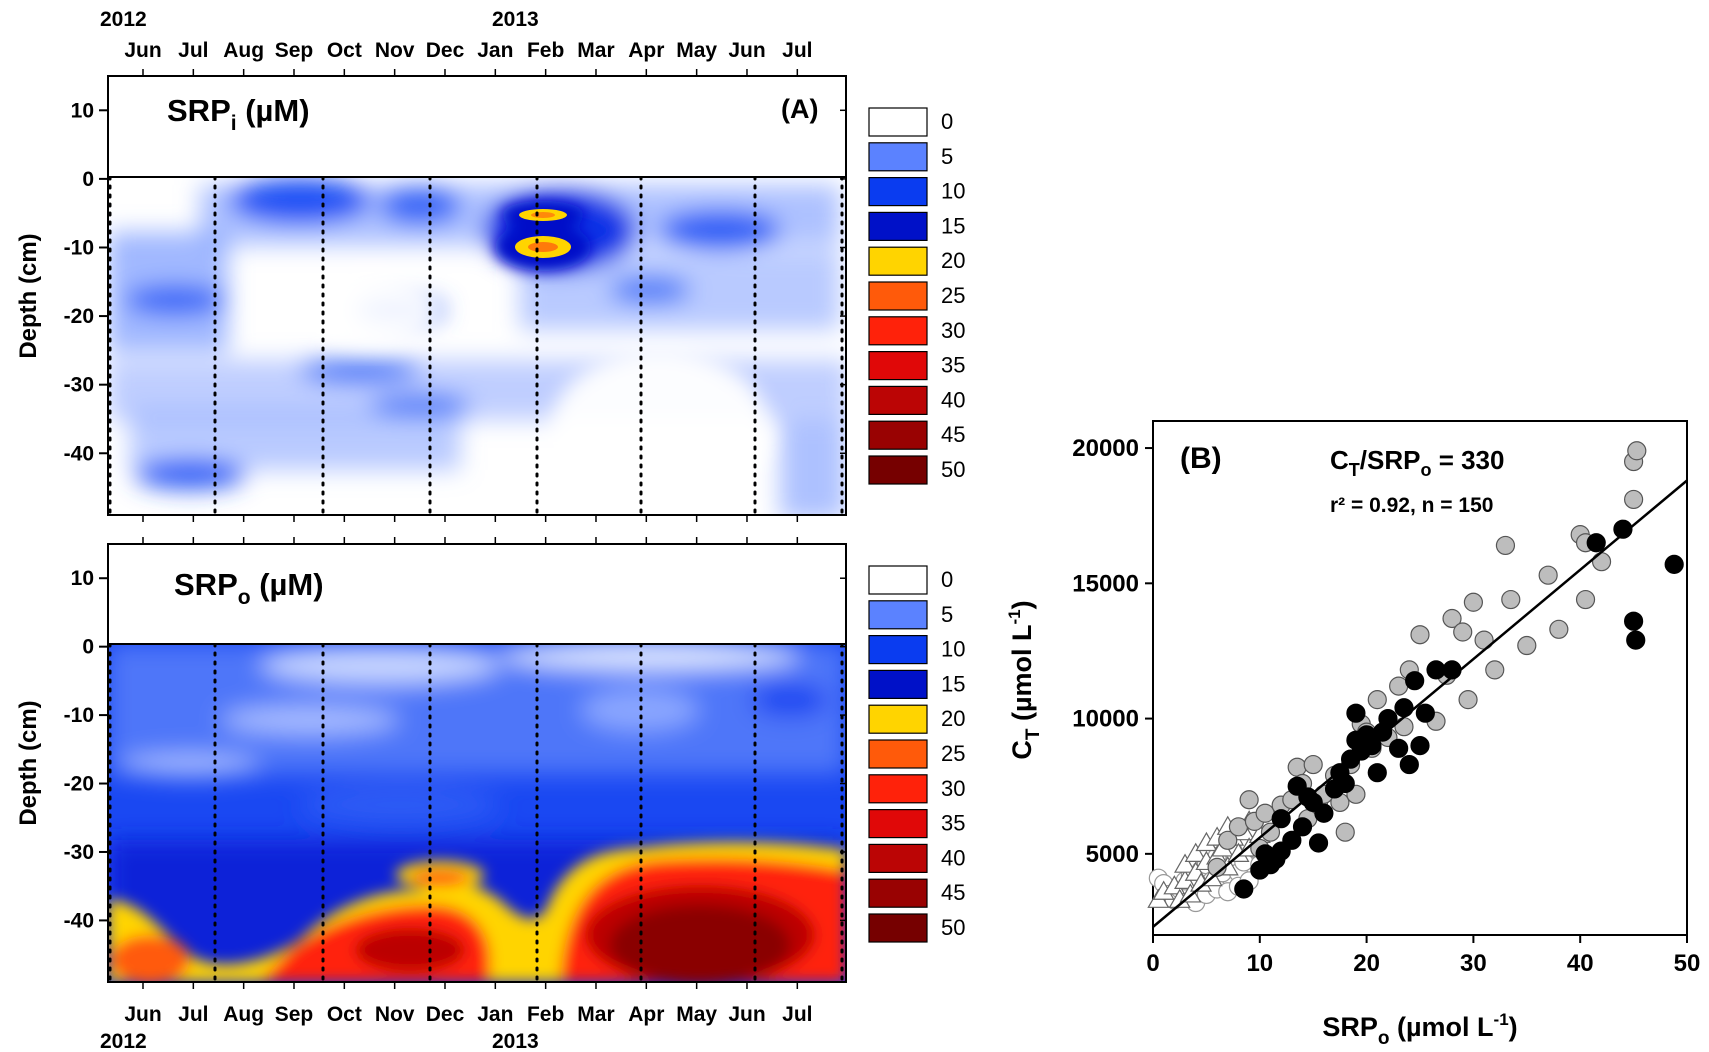 Image resolution: width=1709 pixels, height=1052 pixels. Describe the element at coordinates (595, 1014) in the screenshot. I see `bottom-month-label: Mar` at that location.